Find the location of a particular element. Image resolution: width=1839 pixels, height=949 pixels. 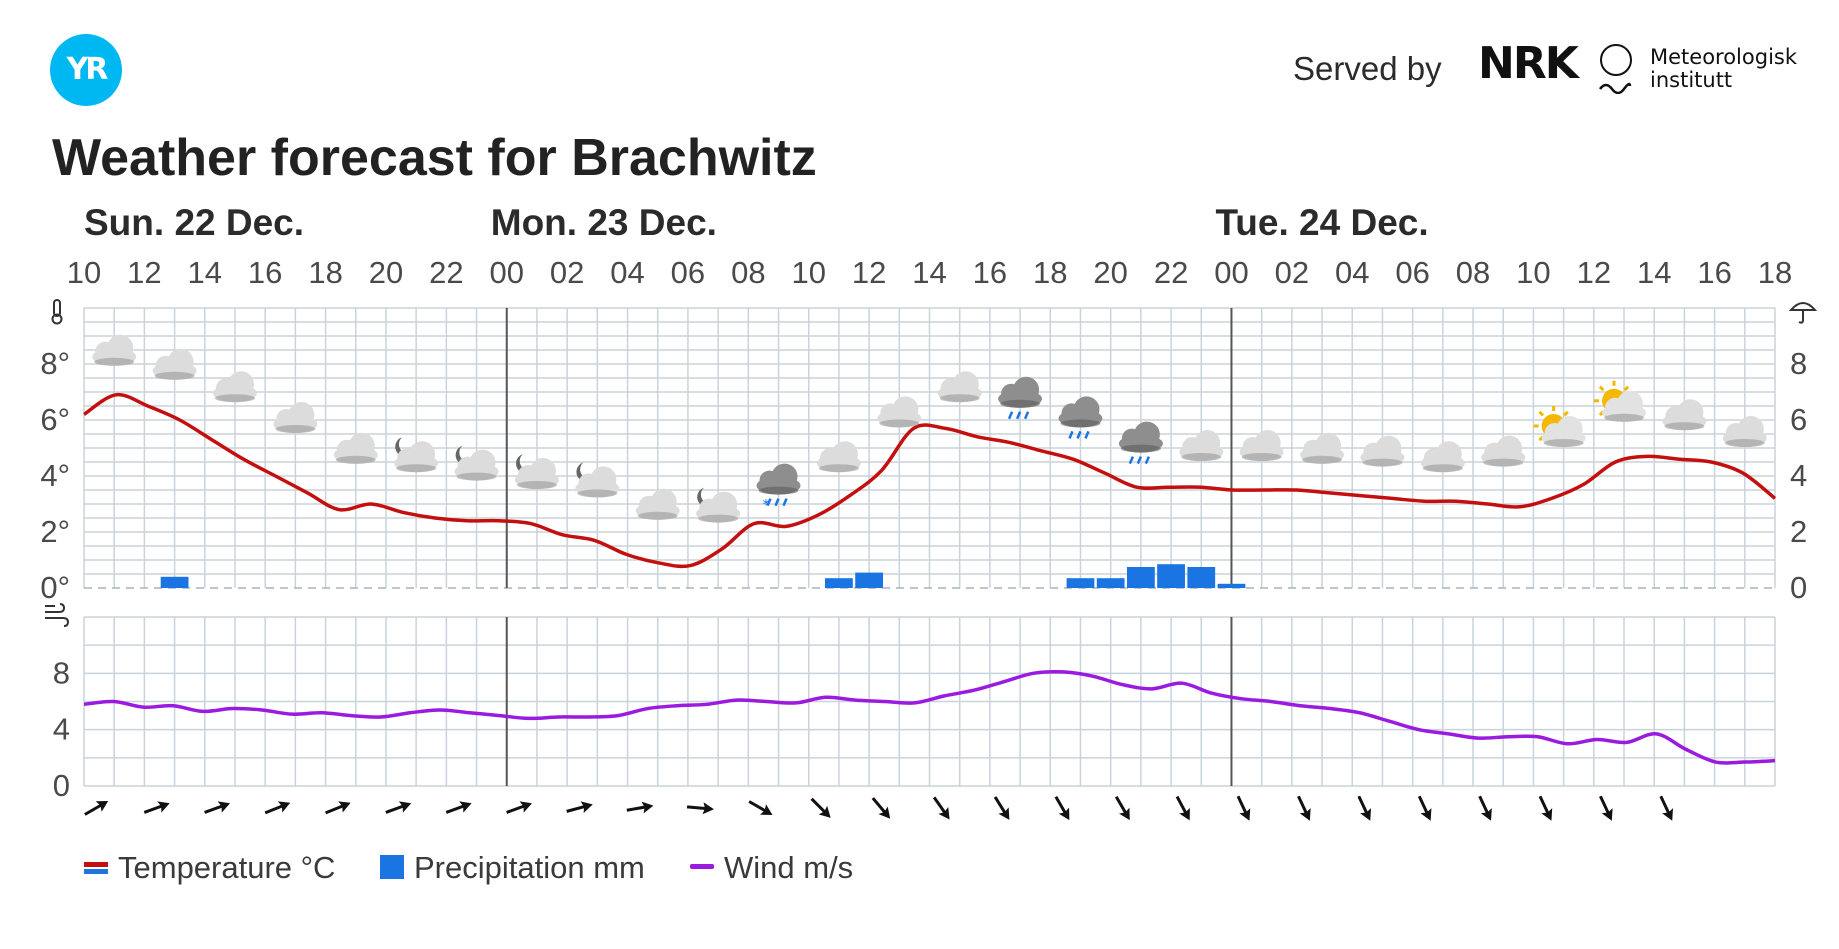

temperature-tick-label: 8° is located at coordinates (55, 363).